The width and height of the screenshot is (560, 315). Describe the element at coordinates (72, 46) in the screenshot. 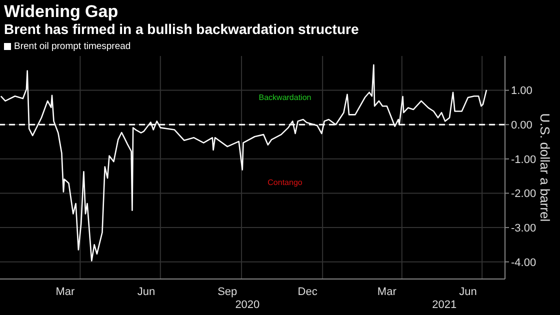

I see `legend-label: Brent oil prompt timespread` at that location.